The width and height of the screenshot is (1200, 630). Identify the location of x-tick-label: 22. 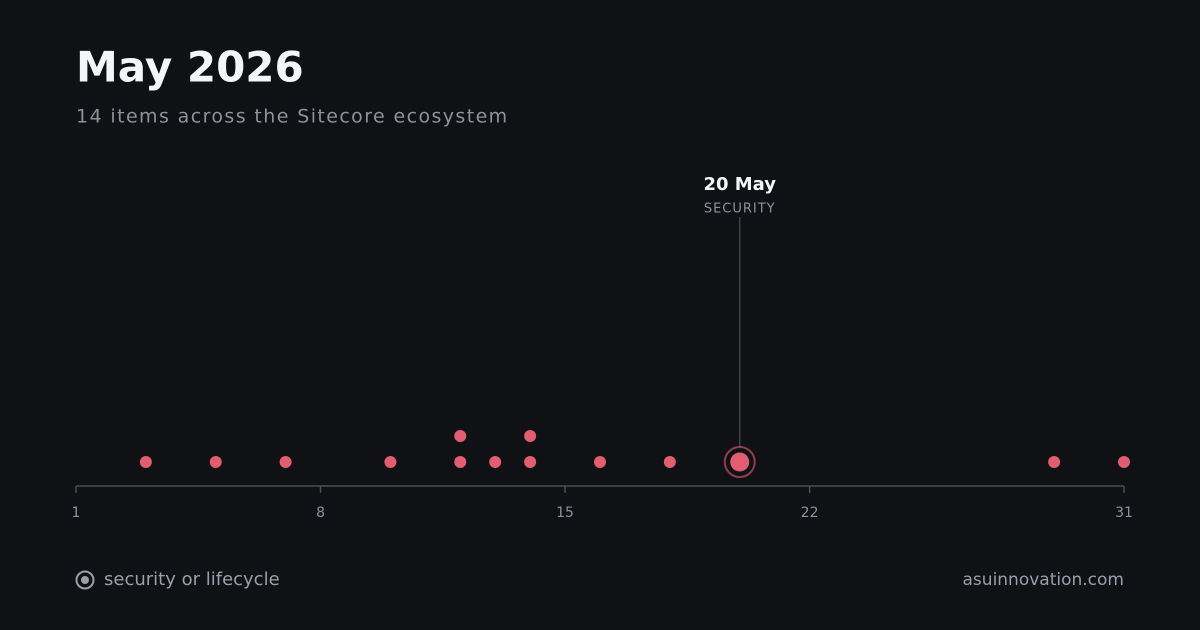
(810, 513).